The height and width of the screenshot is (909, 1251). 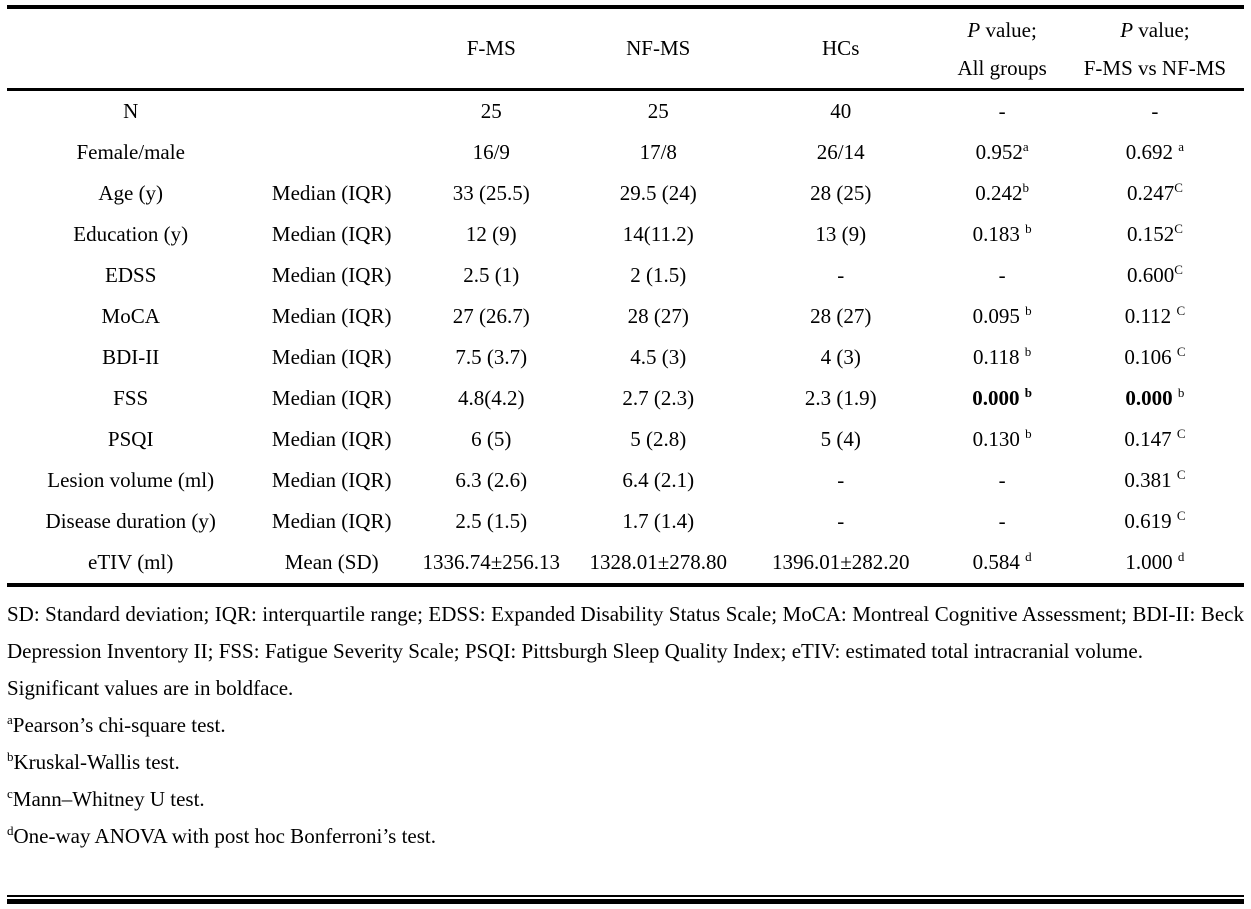 What do you see at coordinates (106, 798) in the screenshot?
I see `footnote-c: cMann–Whitney U test.` at bounding box center [106, 798].